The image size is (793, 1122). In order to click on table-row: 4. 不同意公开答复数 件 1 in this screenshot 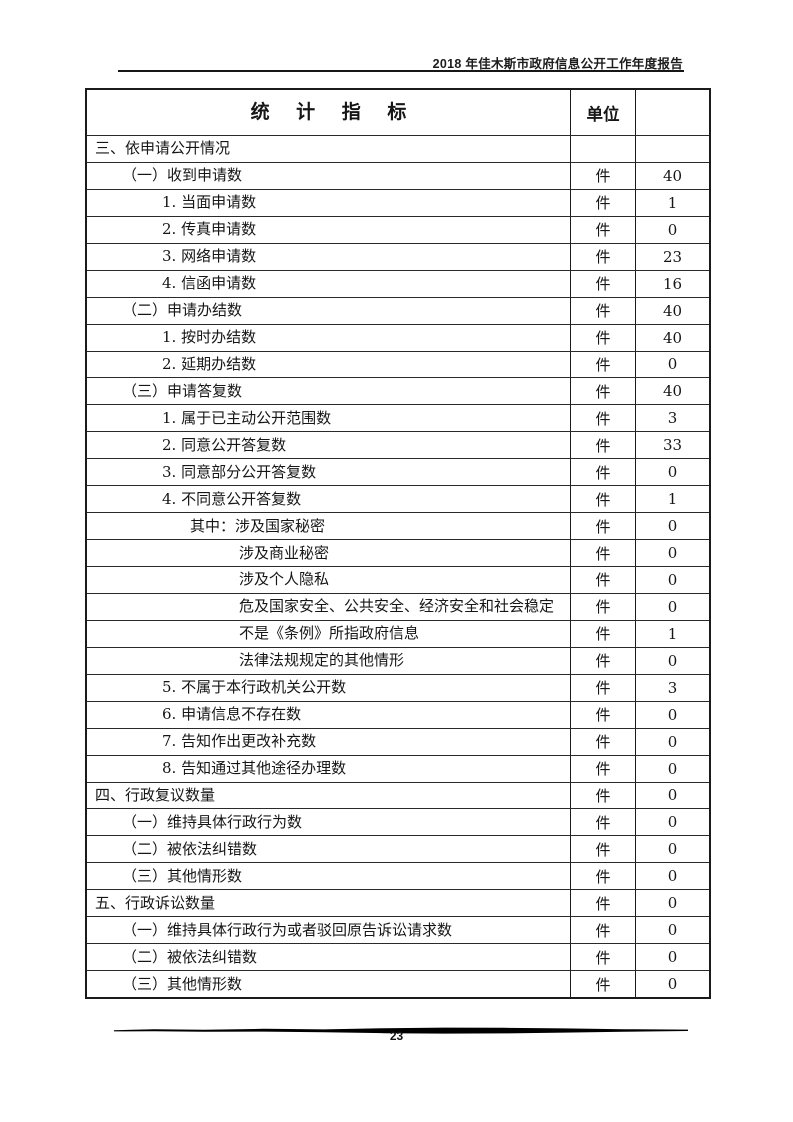, I will do `click(398, 499)`.